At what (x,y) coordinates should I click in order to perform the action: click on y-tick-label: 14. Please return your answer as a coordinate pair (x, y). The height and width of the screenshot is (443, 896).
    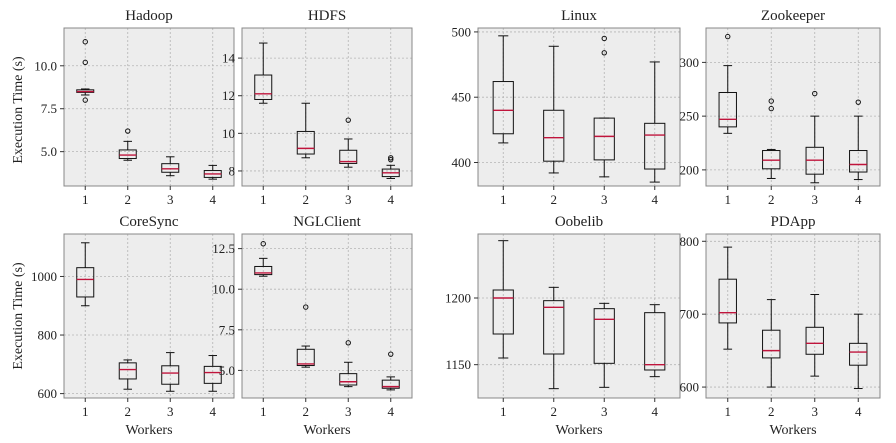
    Looking at the image, I should click on (229, 58).